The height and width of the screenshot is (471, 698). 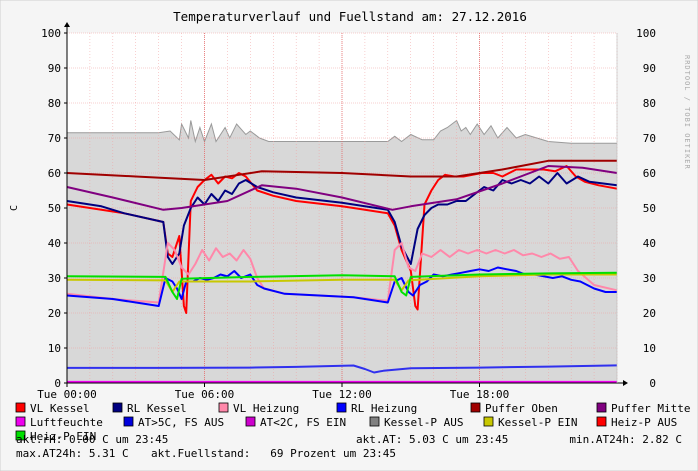 I want to click on y-tick-label-right: 10, so click(x=649, y=348).